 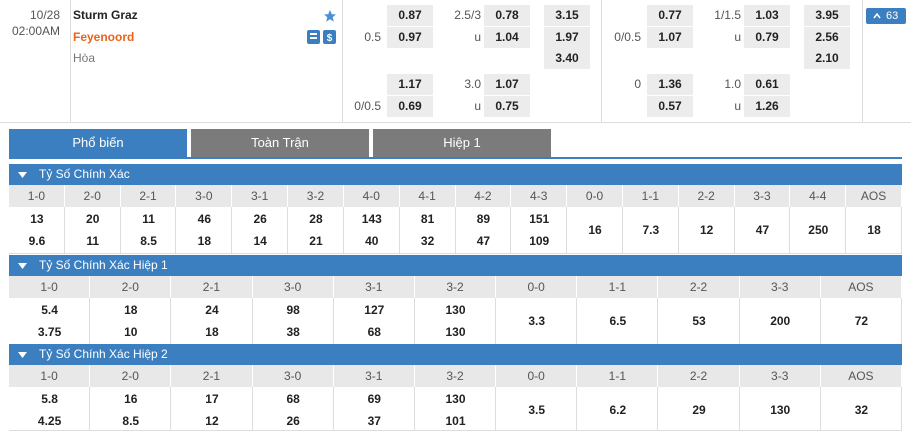 I want to click on odds-value: 3.3, so click(x=536, y=321).